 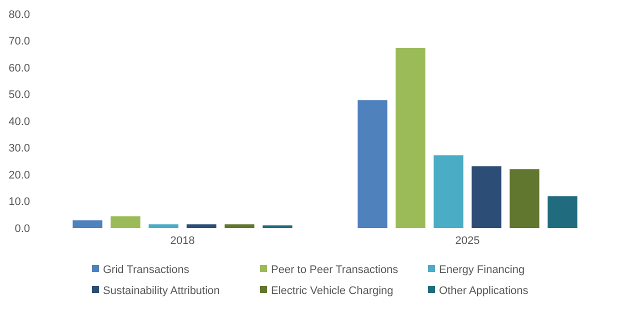 I want to click on y-tick-label: 70.0, so click(x=19, y=42).